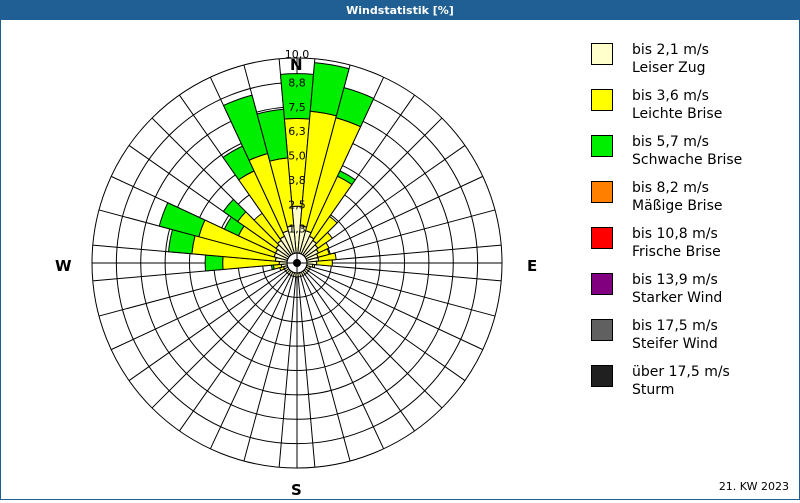 This screenshot has width=800, height=503. I want to click on legend-label: Leiser Zug, so click(669, 68).